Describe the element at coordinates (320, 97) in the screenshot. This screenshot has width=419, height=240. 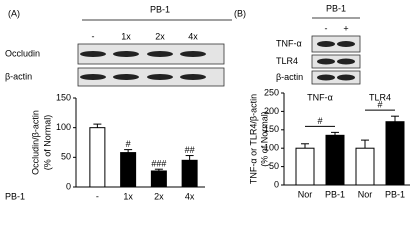
I see `group-label: TNF-α` at that location.